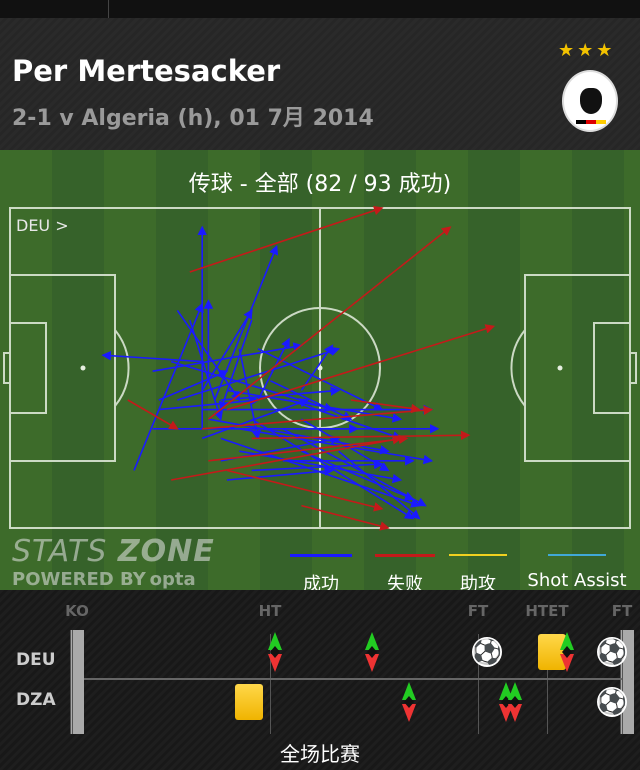 This screenshot has height=770, width=640. Describe the element at coordinates (36, 700) in the screenshot. I see `team-dza: DZA` at that location.